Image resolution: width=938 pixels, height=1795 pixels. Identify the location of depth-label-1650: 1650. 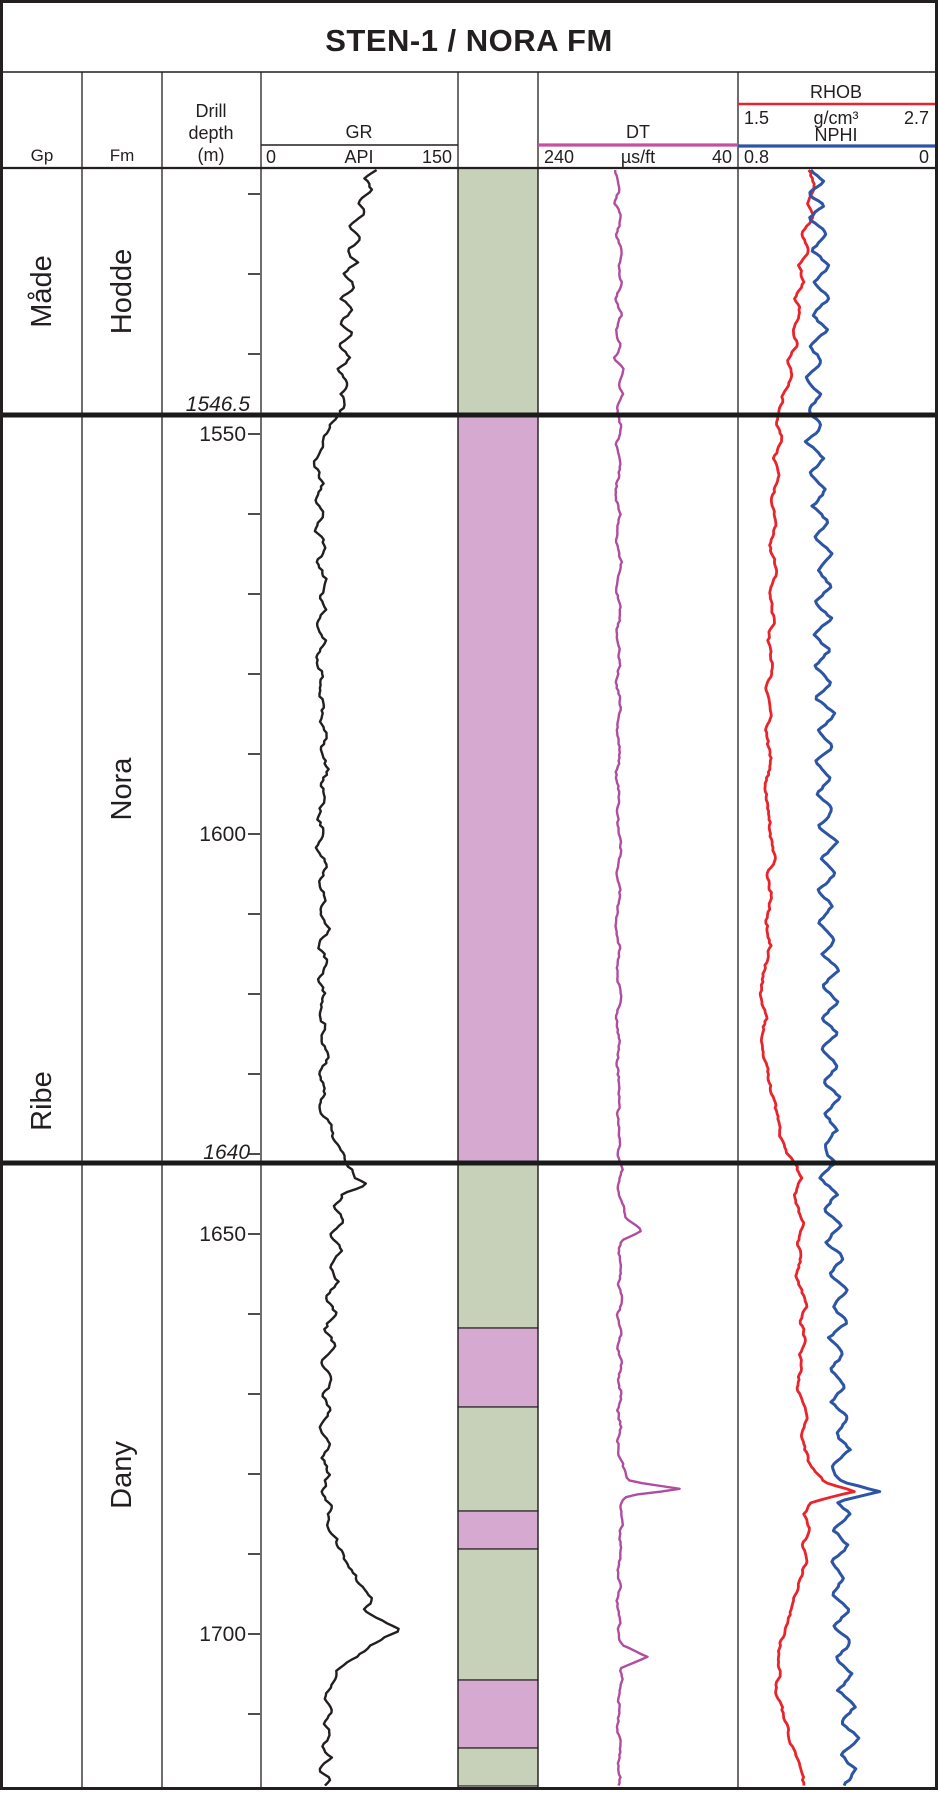
(222, 1234).